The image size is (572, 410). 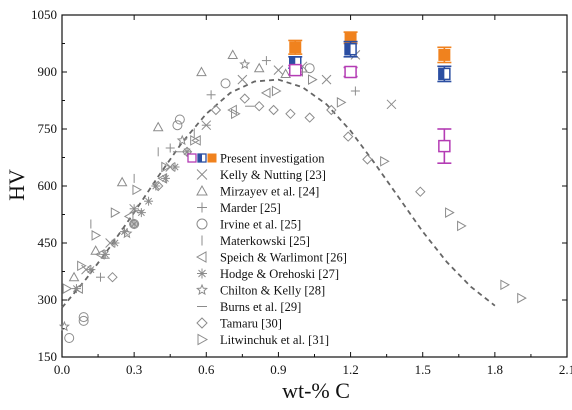 I want to click on data-point-triangle-up, so click(x=259, y=67).